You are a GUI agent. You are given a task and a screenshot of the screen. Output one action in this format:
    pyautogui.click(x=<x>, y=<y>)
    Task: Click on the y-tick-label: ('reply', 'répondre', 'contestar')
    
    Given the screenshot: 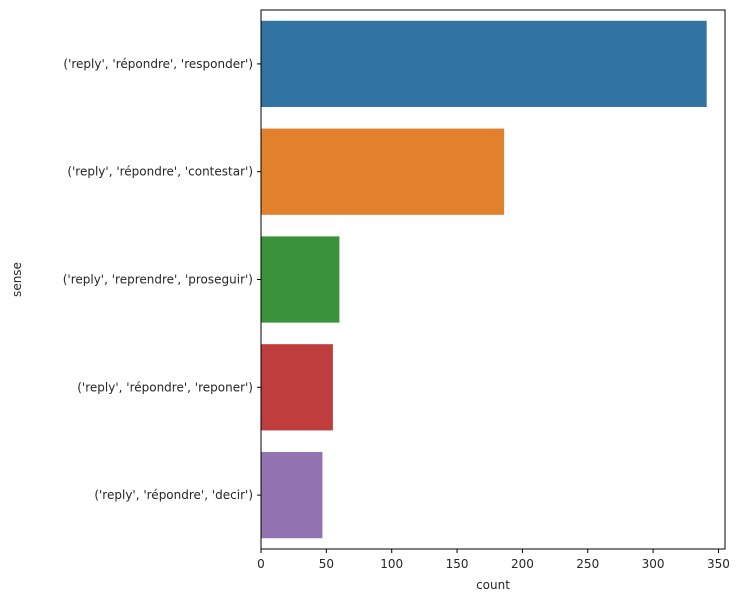 What is the action you would take?
    pyautogui.click(x=160, y=172)
    